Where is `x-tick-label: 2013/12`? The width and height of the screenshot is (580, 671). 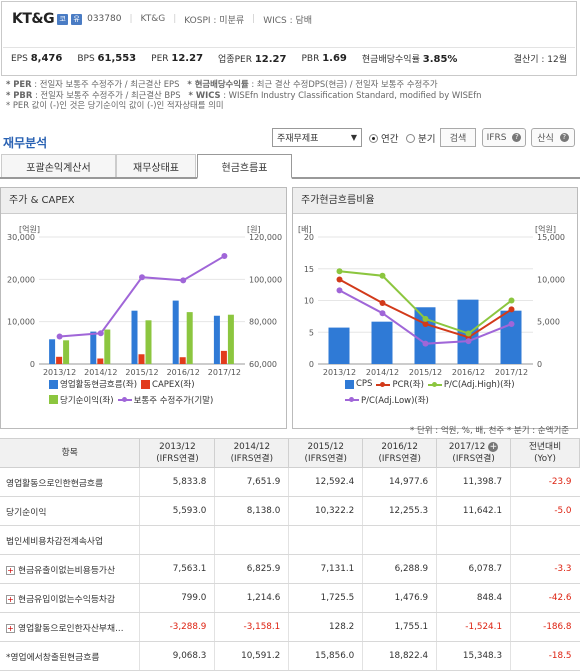
x-tick-label: 2013/12 is located at coordinates (59, 372).